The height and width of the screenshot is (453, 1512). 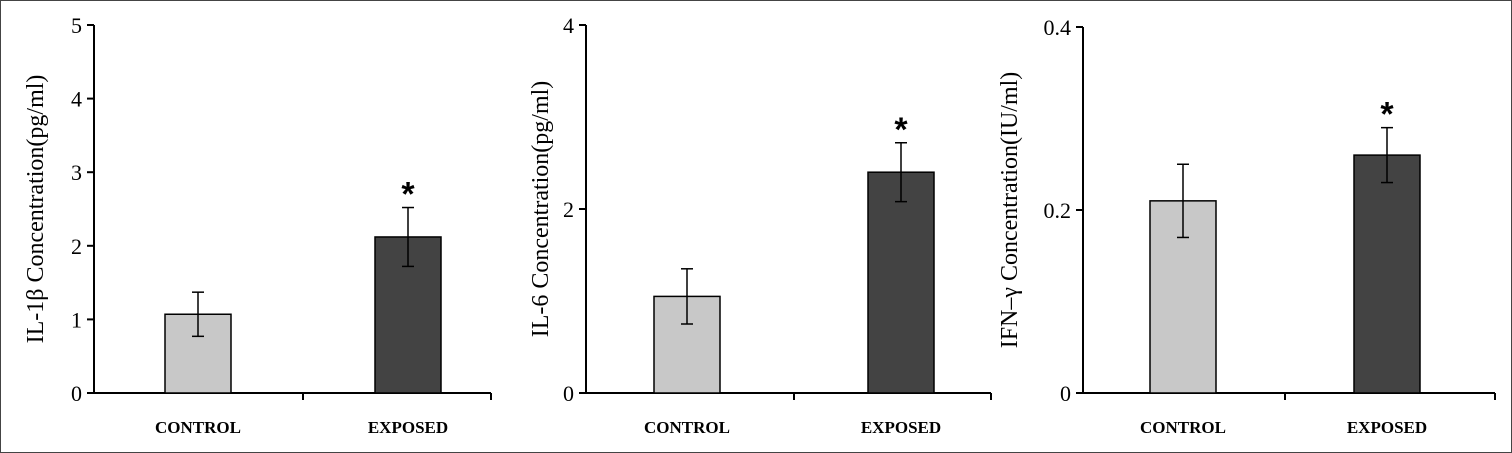 What do you see at coordinates (541, 209) in the screenshot?
I see `y-axis-label: IL-6 Concentration(pg/ml)` at bounding box center [541, 209].